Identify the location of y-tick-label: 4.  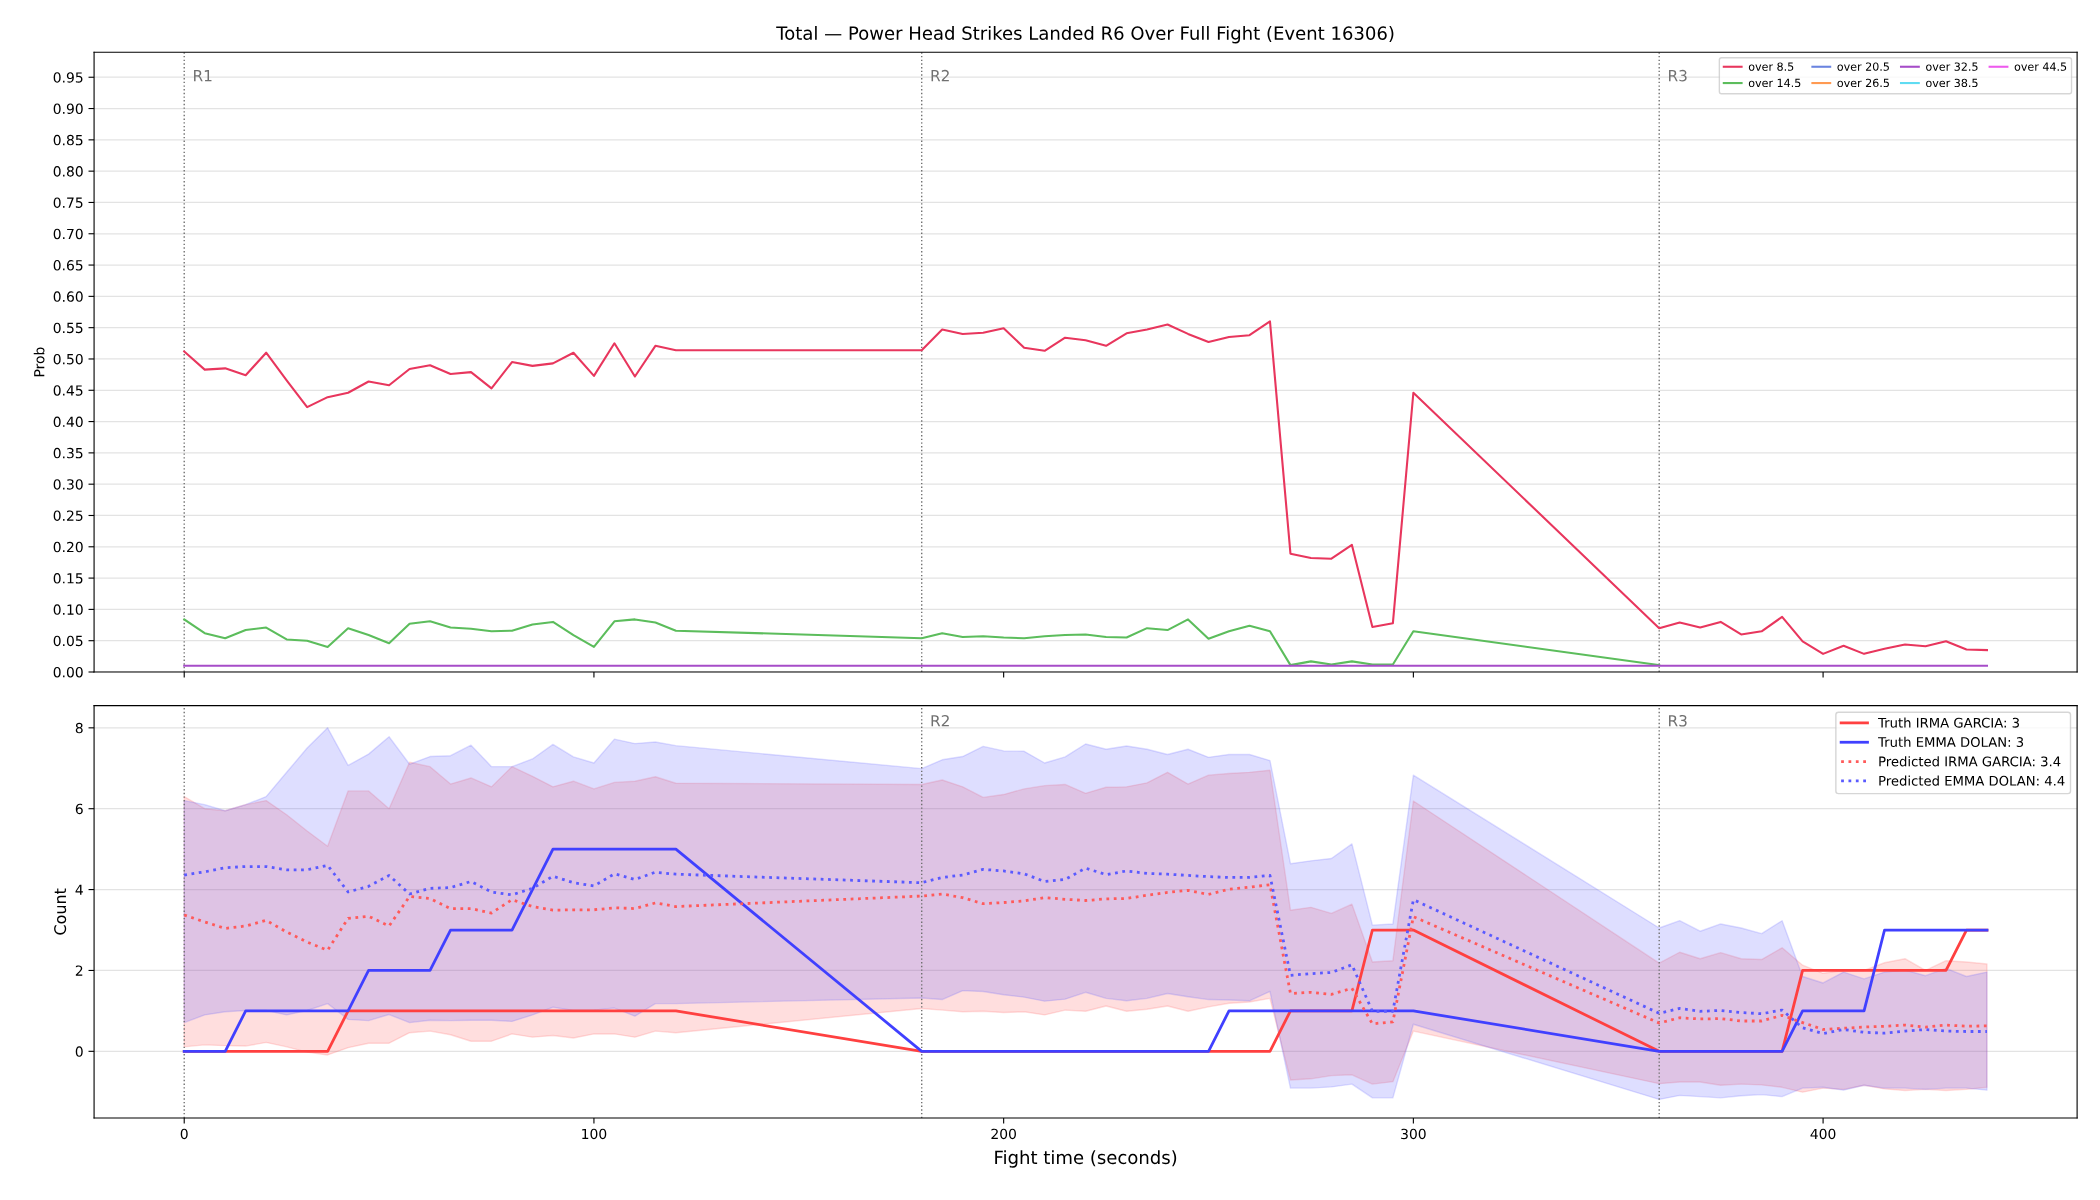
(79, 889).